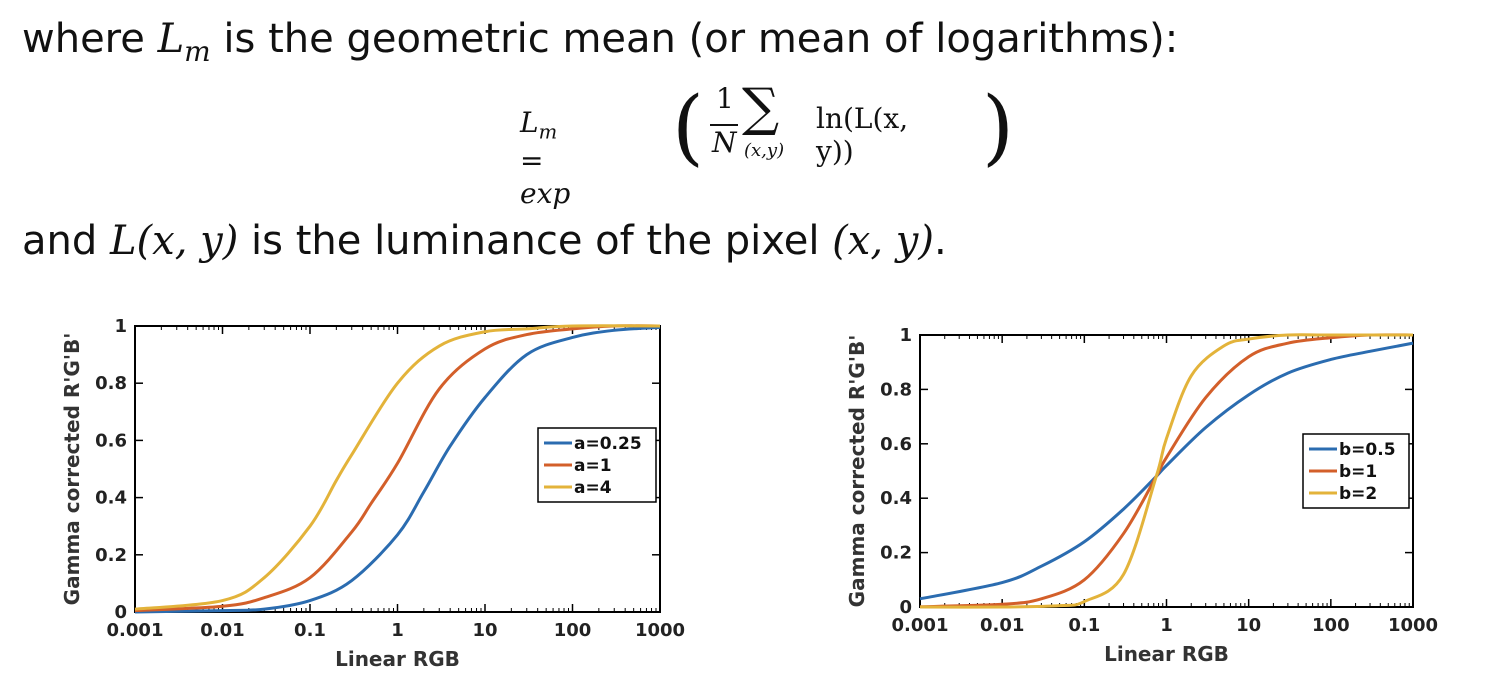 The width and height of the screenshot is (1488, 690). I want to click on series-line-a=0.25, so click(397, 469).